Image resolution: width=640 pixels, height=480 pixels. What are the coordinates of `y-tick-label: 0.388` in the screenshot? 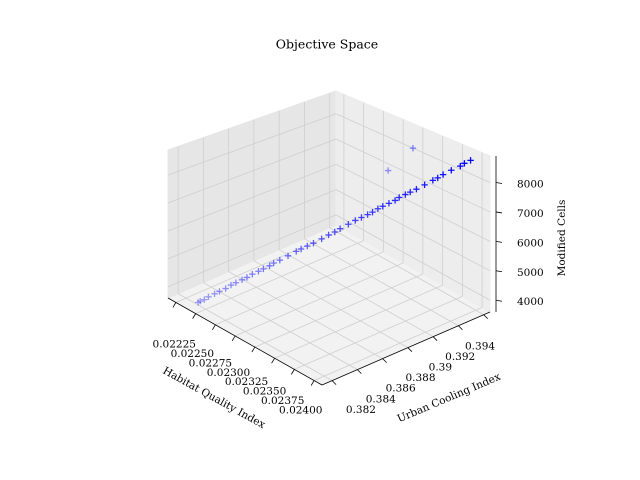 It's located at (420, 378).